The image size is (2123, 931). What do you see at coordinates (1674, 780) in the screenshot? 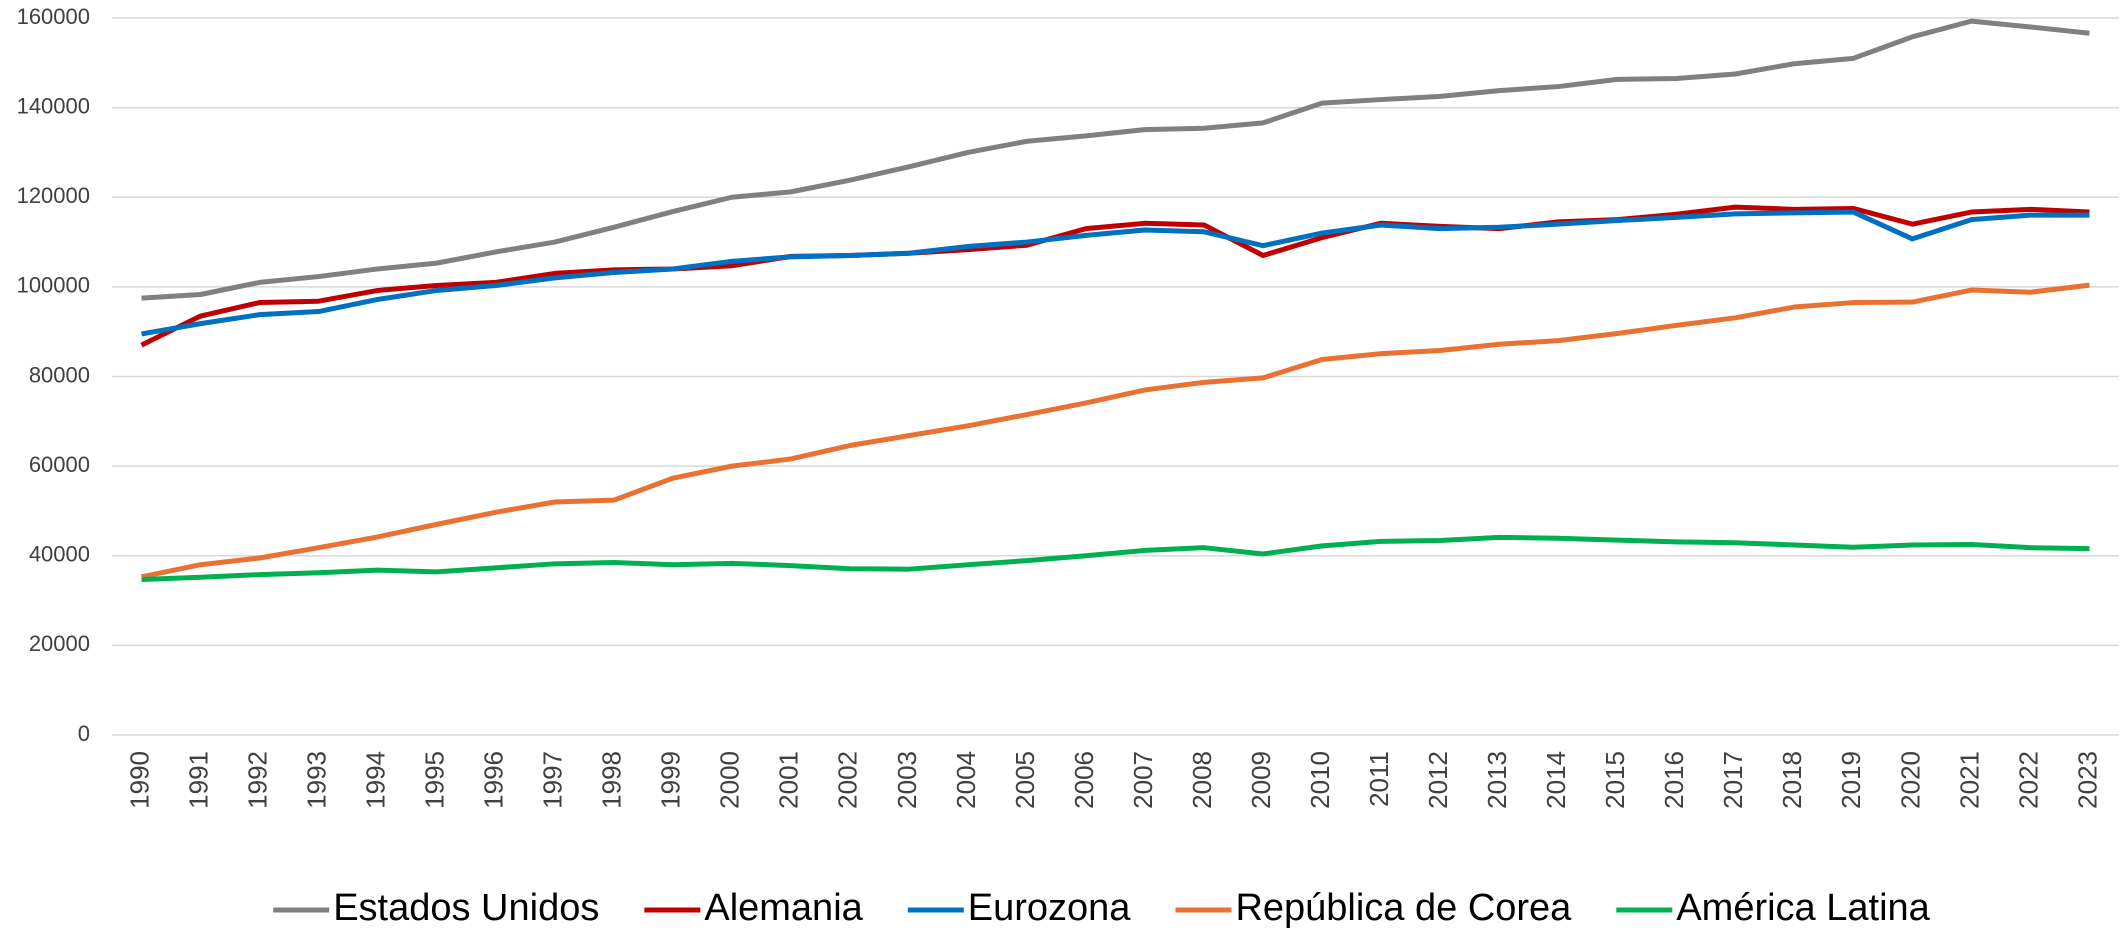
I see `x-tick-label: 2016` at bounding box center [1674, 780].